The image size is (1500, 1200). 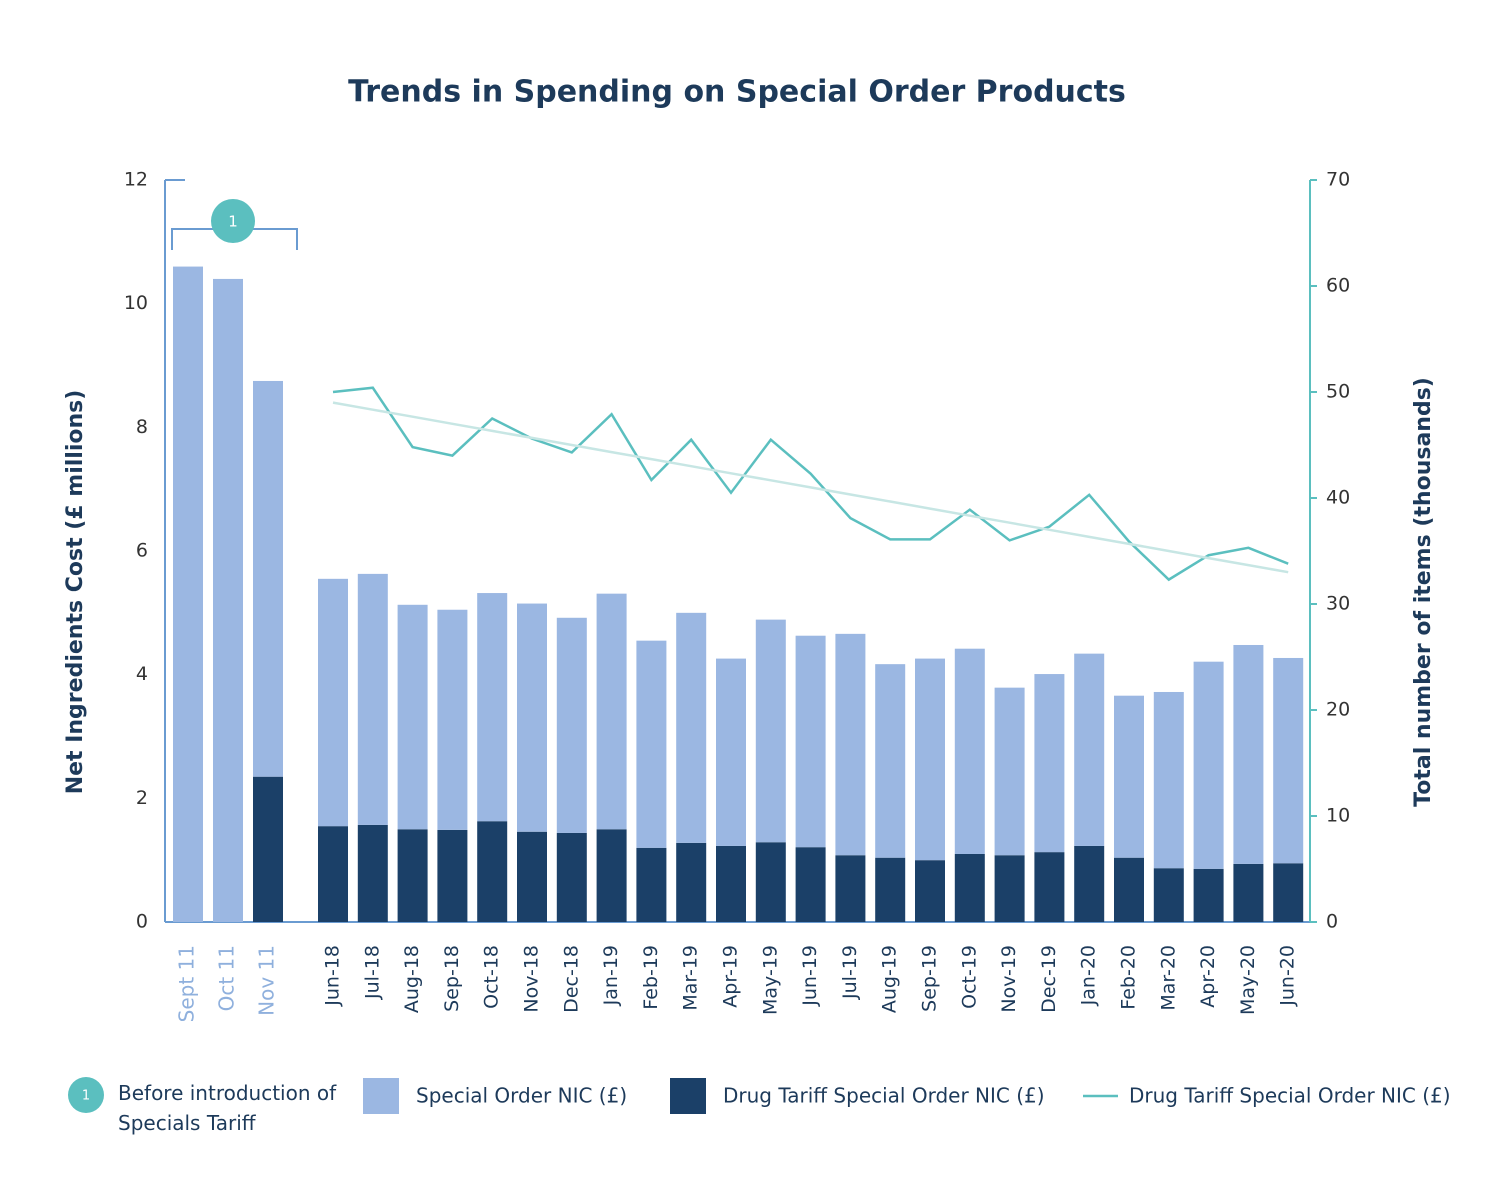 What do you see at coordinates (691, 978) in the screenshot?
I see `x-tick-label: Mar-19` at bounding box center [691, 978].